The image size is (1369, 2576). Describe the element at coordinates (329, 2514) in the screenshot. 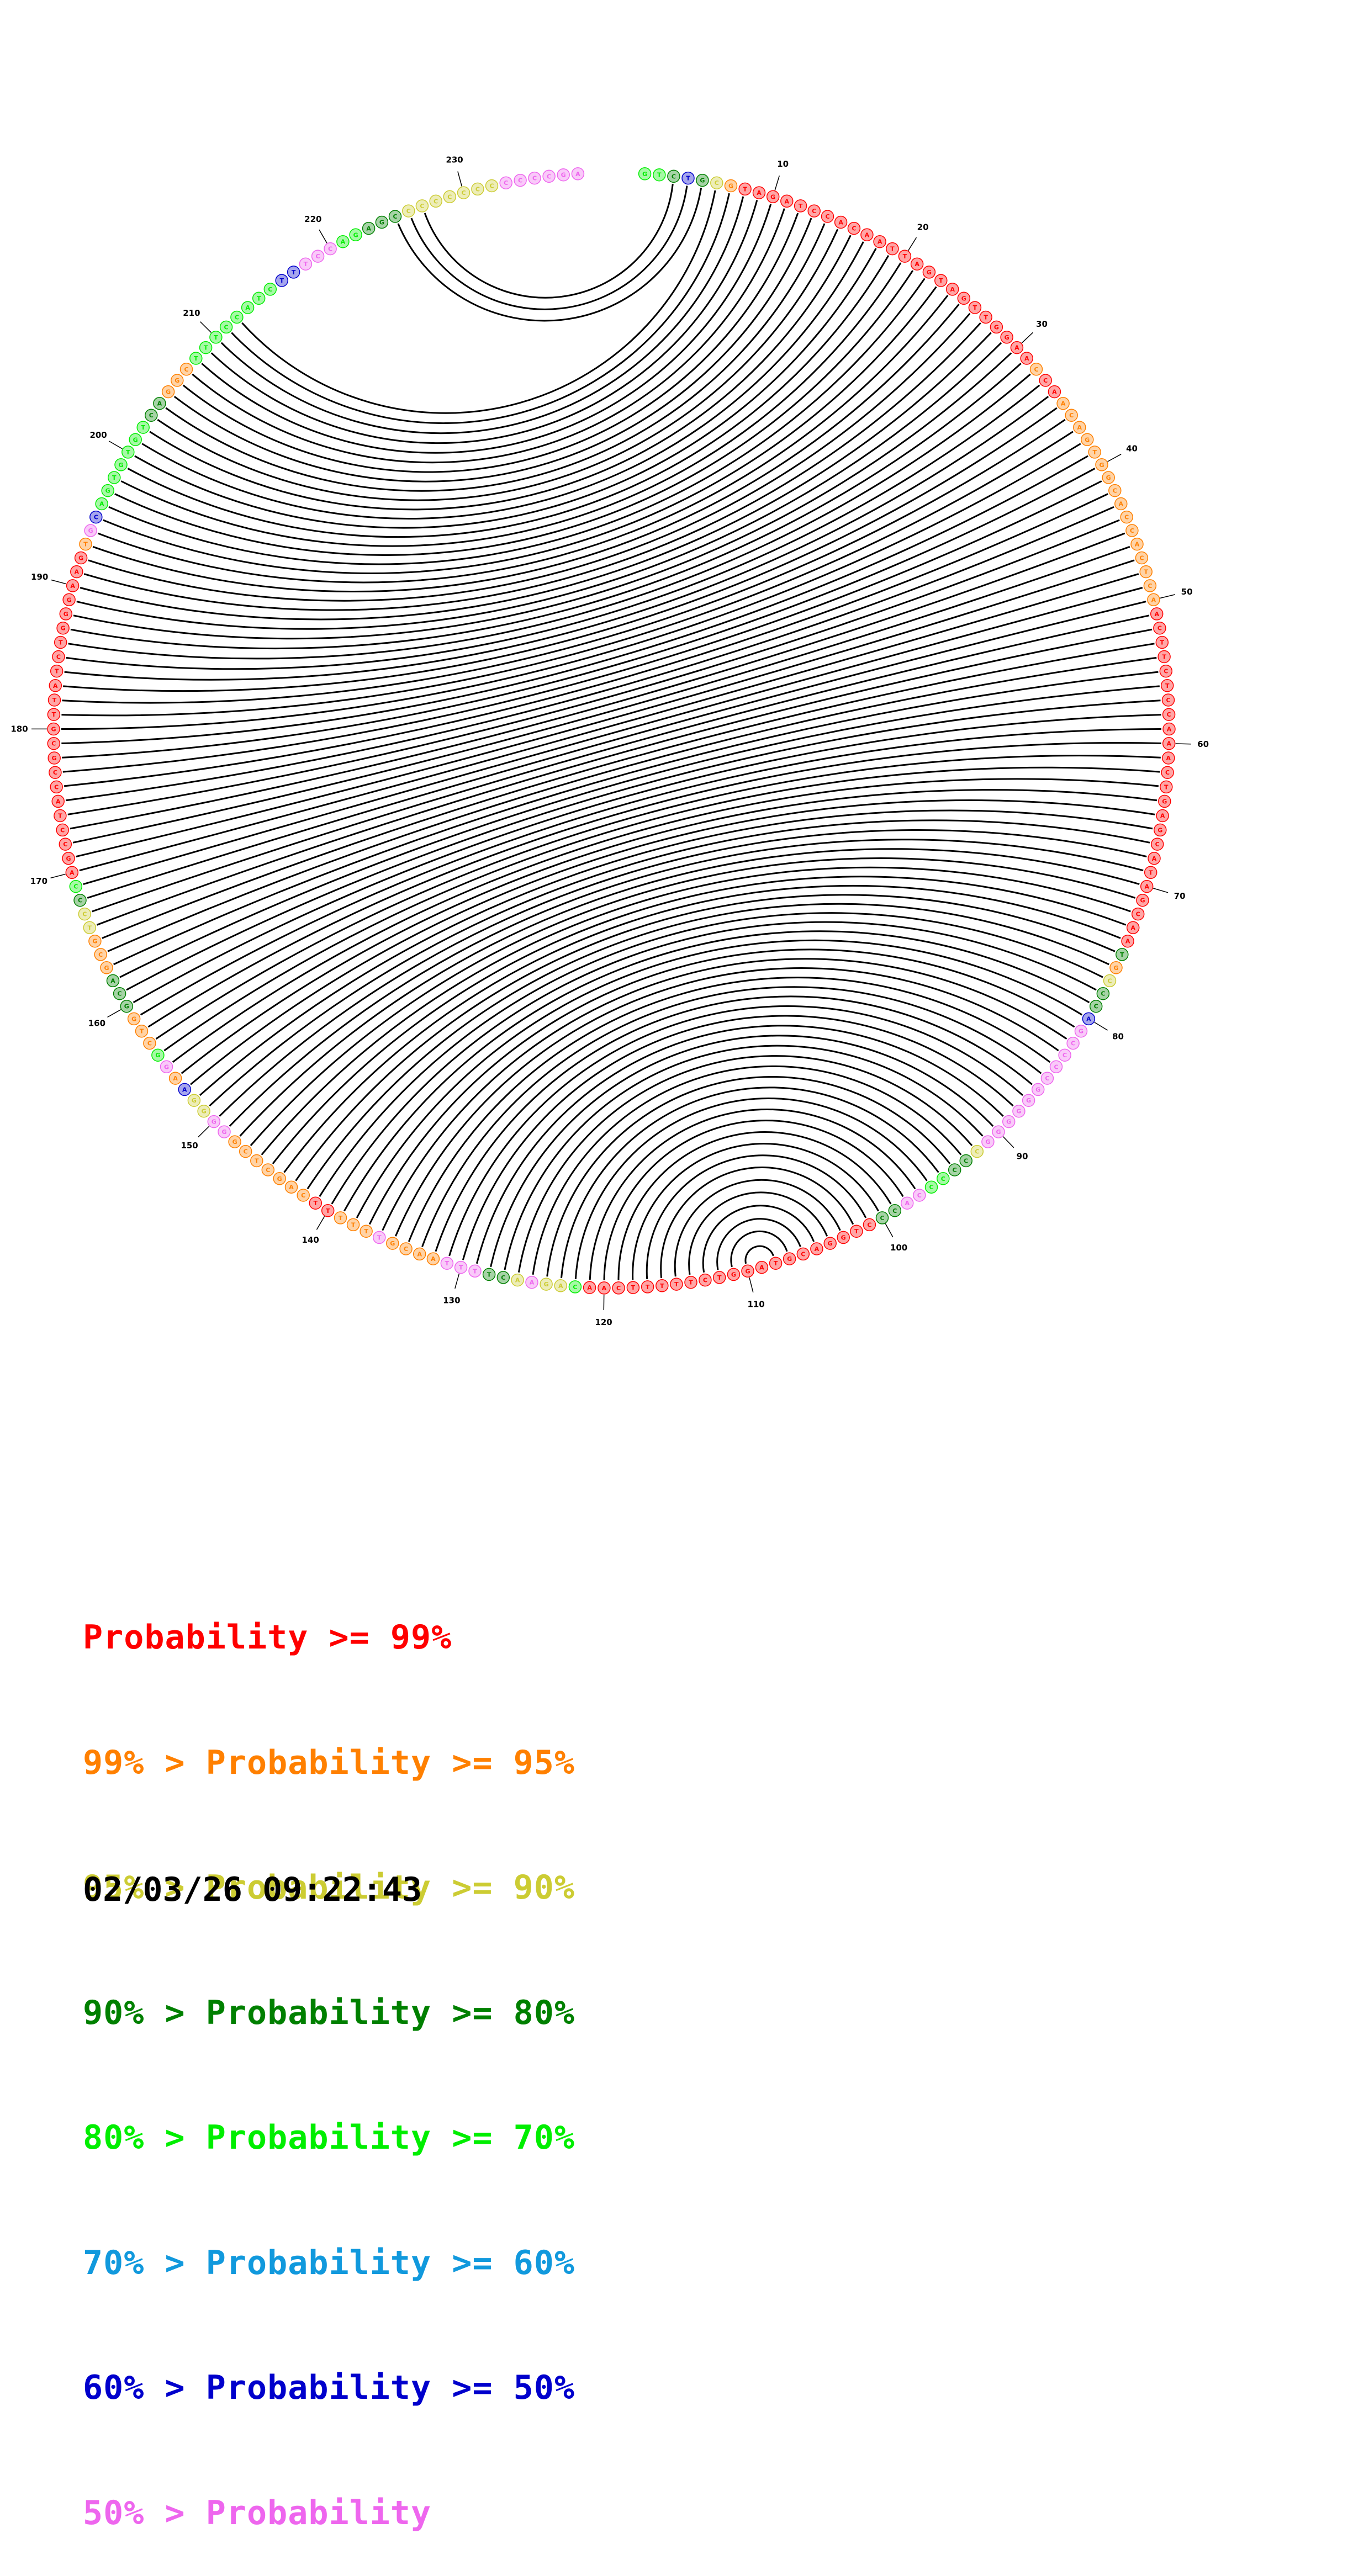

I see `legend-row-low: 50% > Probability` at that location.